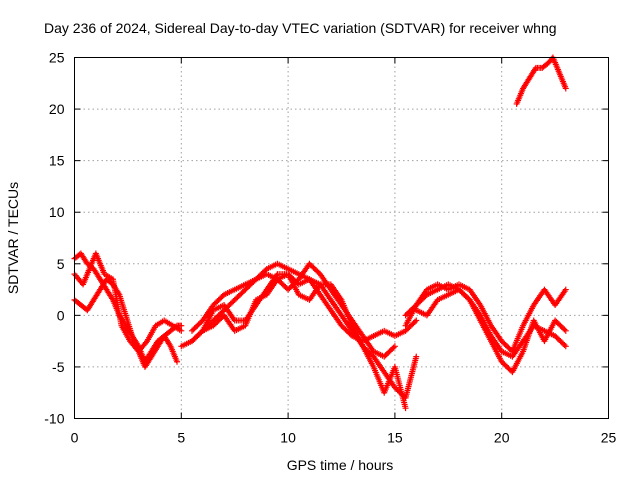 The image size is (640, 480). What do you see at coordinates (609, 438) in the screenshot?
I see `x-tick-label: 25` at bounding box center [609, 438].